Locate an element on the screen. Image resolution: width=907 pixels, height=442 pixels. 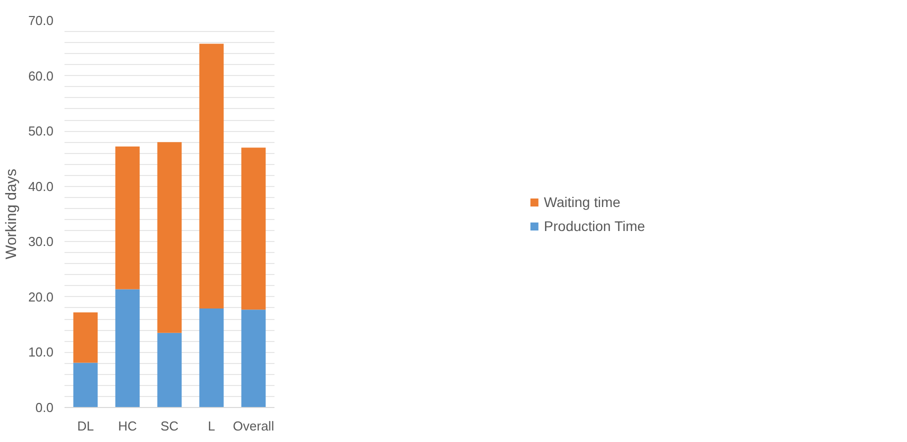
x-tick-label: Overall is located at coordinates (253, 426).